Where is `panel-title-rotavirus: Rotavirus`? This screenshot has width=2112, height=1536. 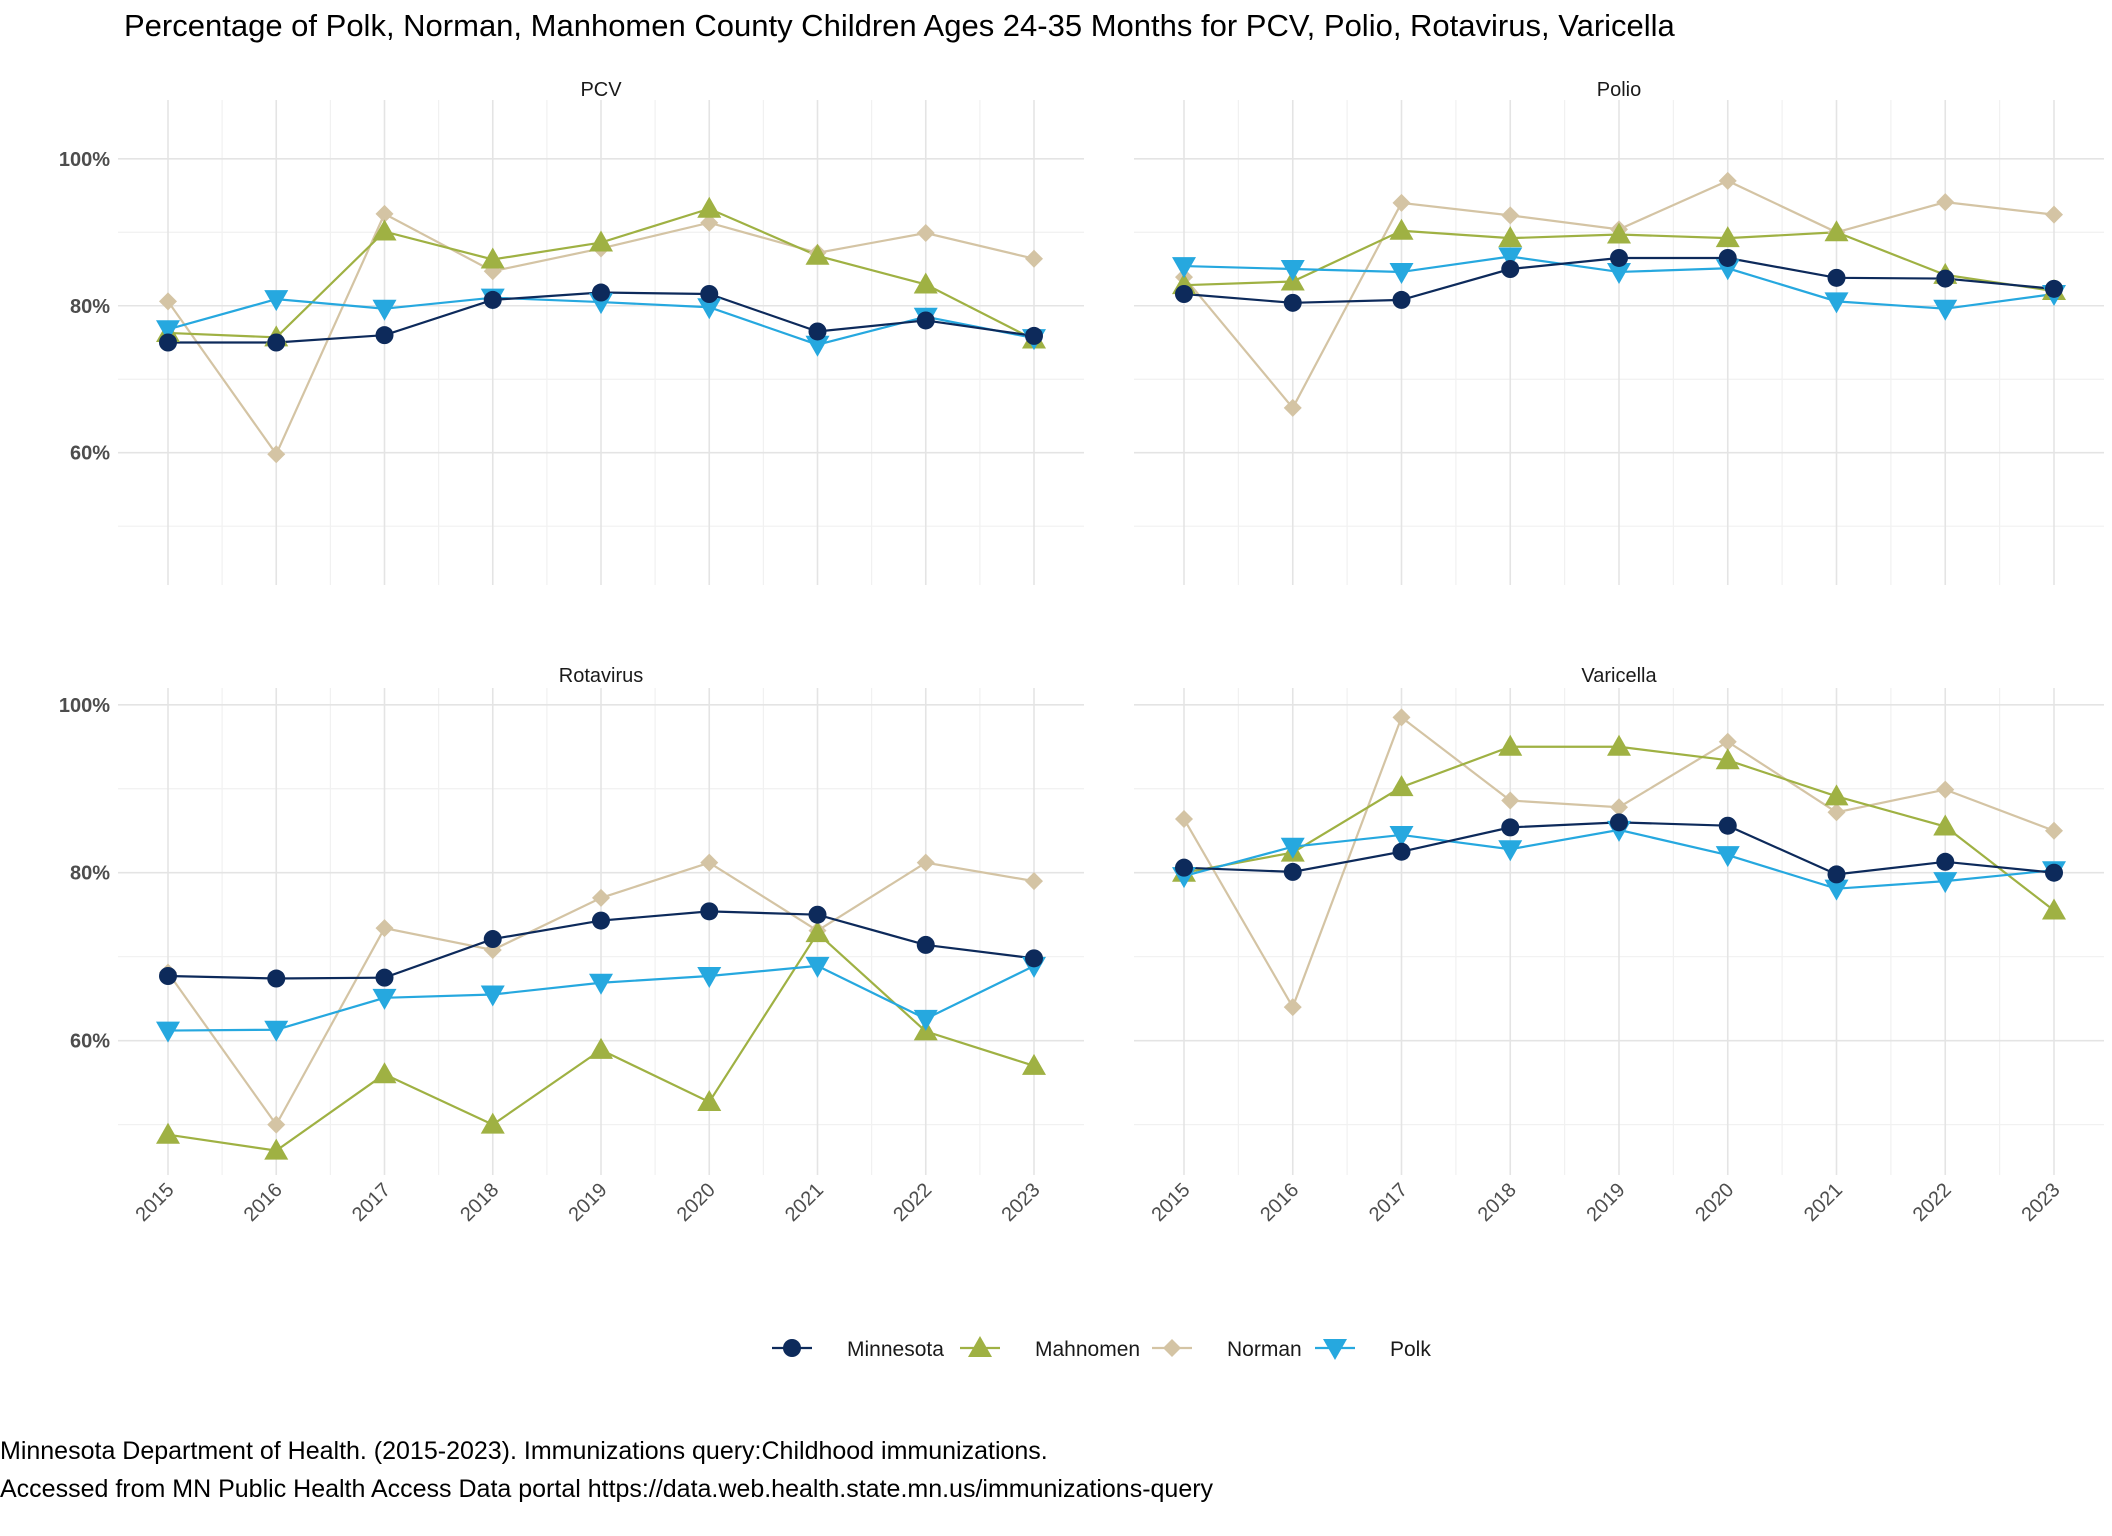 panel-title-rotavirus: Rotavirus is located at coordinates (601, 676).